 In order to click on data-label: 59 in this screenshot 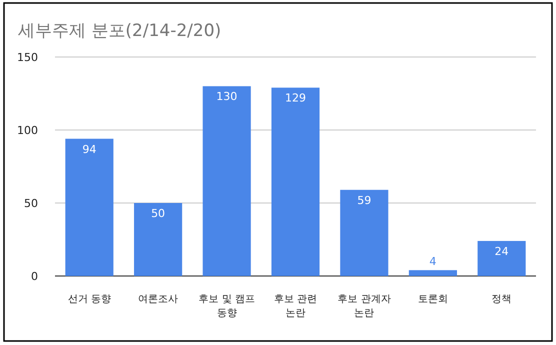, I will do `click(364, 200)`.